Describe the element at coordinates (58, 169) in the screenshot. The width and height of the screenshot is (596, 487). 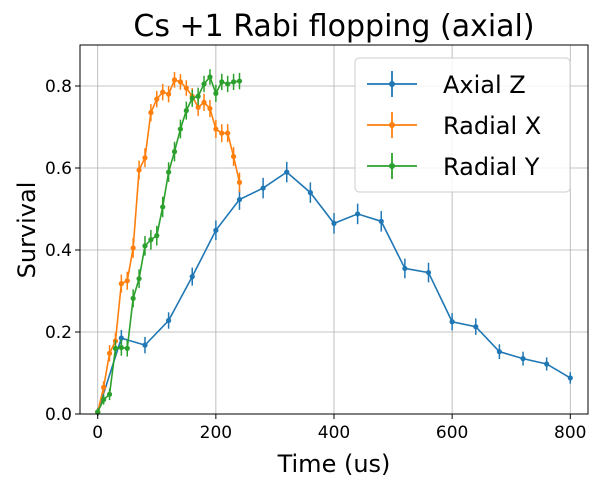
I see `y-tick-label: 0.6` at that location.